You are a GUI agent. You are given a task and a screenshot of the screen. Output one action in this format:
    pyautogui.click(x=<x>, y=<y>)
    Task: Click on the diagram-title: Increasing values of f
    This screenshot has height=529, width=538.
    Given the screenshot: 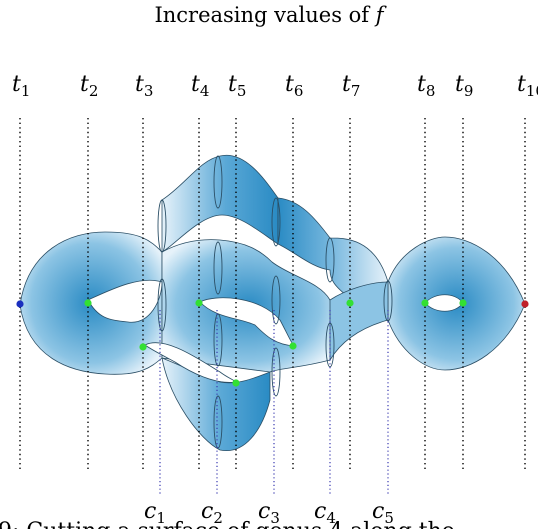 What is the action you would take?
    pyautogui.click(x=270, y=15)
    